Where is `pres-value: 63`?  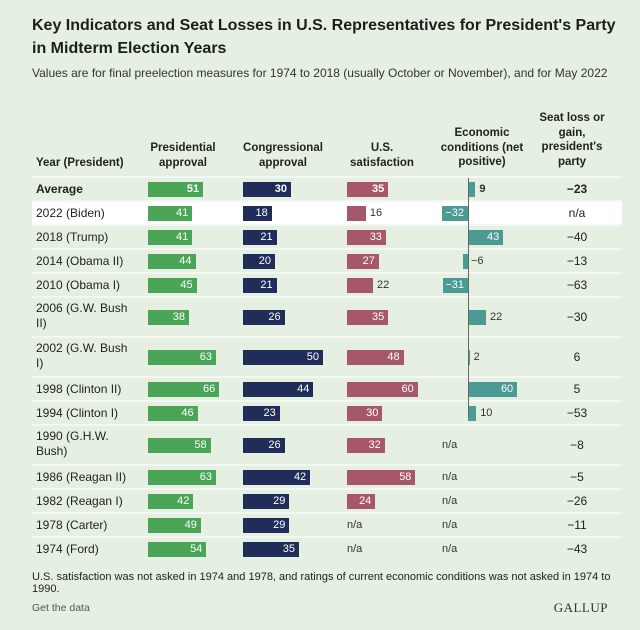
pres-value: 63 is located at coordinates (206, 356).